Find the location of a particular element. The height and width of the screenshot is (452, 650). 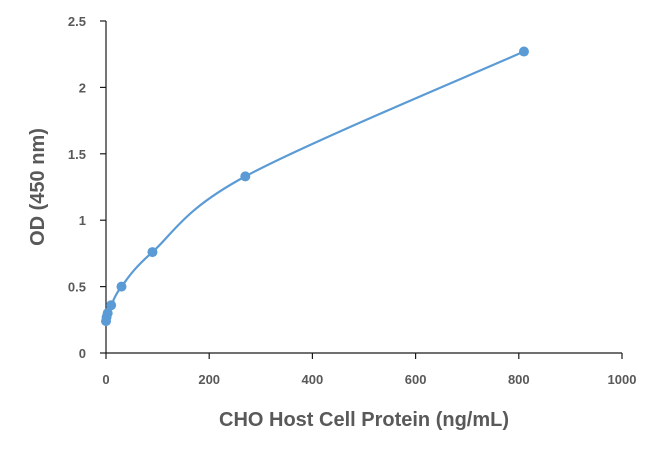

x-tick-label: 0 is located at coordinates (105, 379).